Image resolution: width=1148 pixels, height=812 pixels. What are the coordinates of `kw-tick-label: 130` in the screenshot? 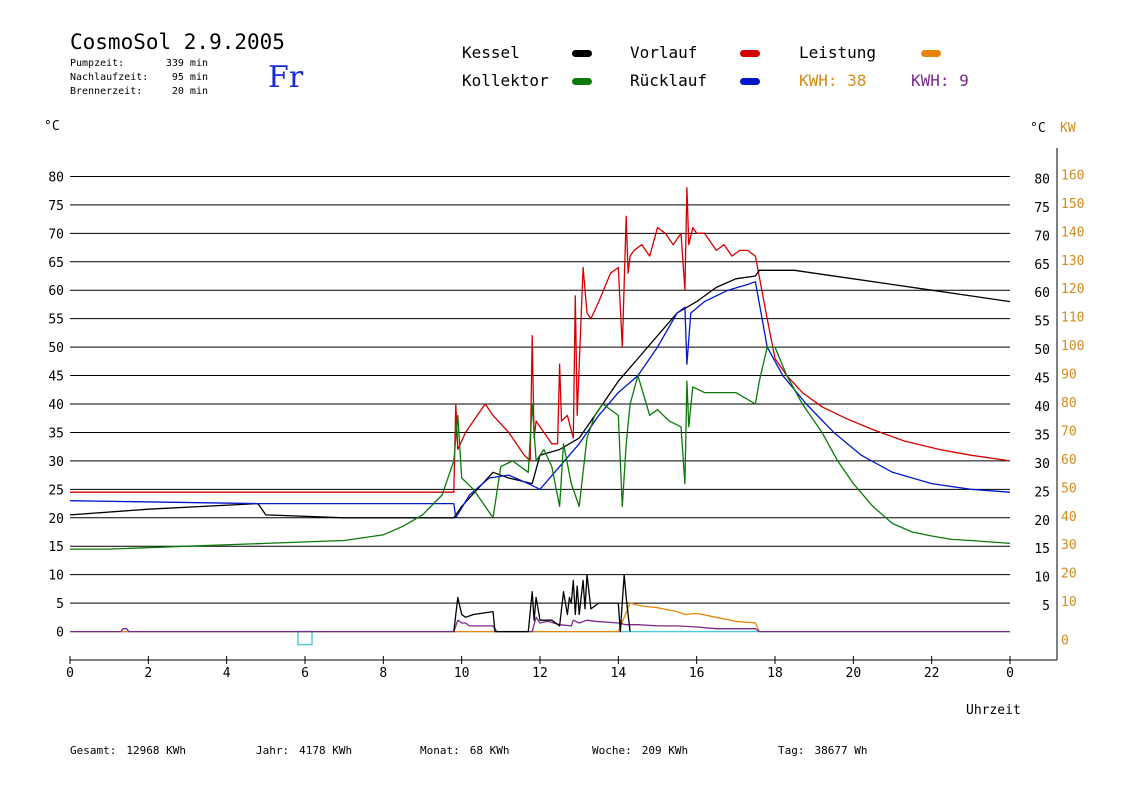 It's located at (1072, 261).